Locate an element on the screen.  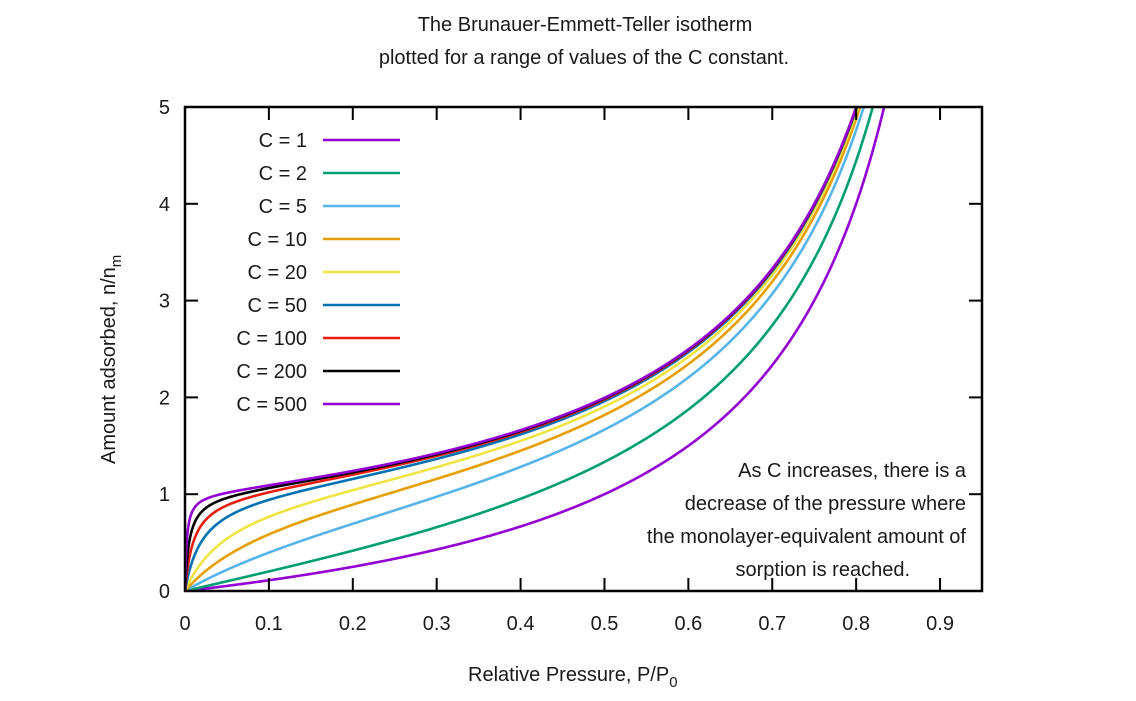
x-tick-label: 0.3 is located at coordinates (437, 624).